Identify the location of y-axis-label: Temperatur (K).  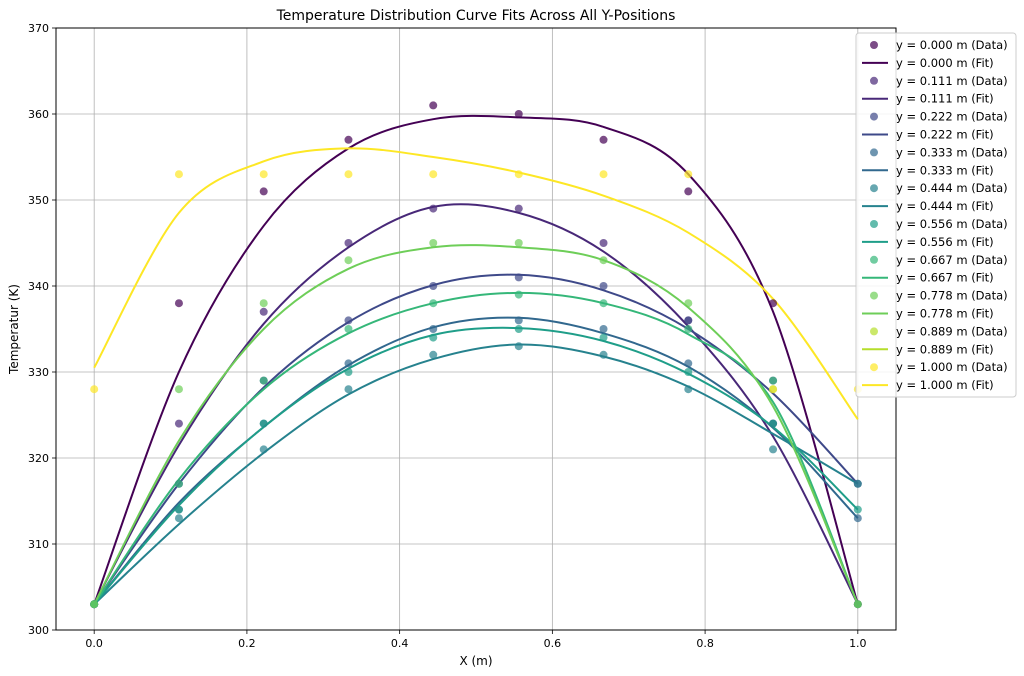
(14, 329).